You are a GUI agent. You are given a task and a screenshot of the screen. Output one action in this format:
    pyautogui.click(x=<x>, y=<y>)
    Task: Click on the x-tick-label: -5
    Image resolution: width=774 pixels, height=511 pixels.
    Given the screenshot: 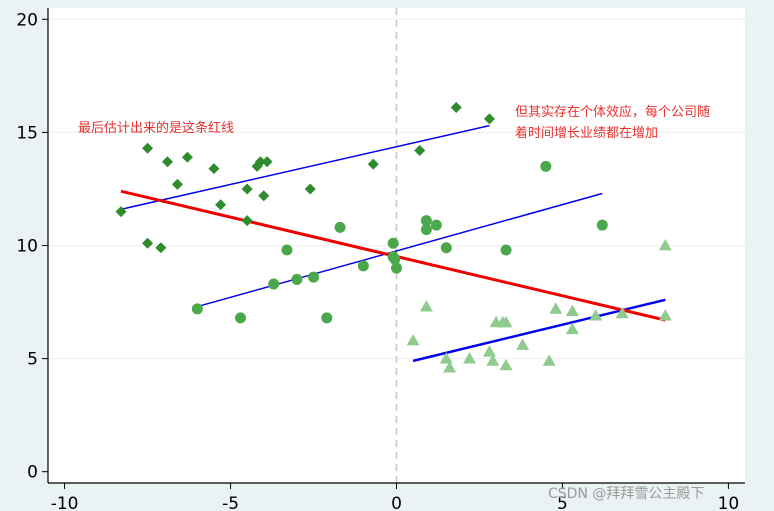 What is the action you would take?
    pyautogui.click(x=230, y=502)
    